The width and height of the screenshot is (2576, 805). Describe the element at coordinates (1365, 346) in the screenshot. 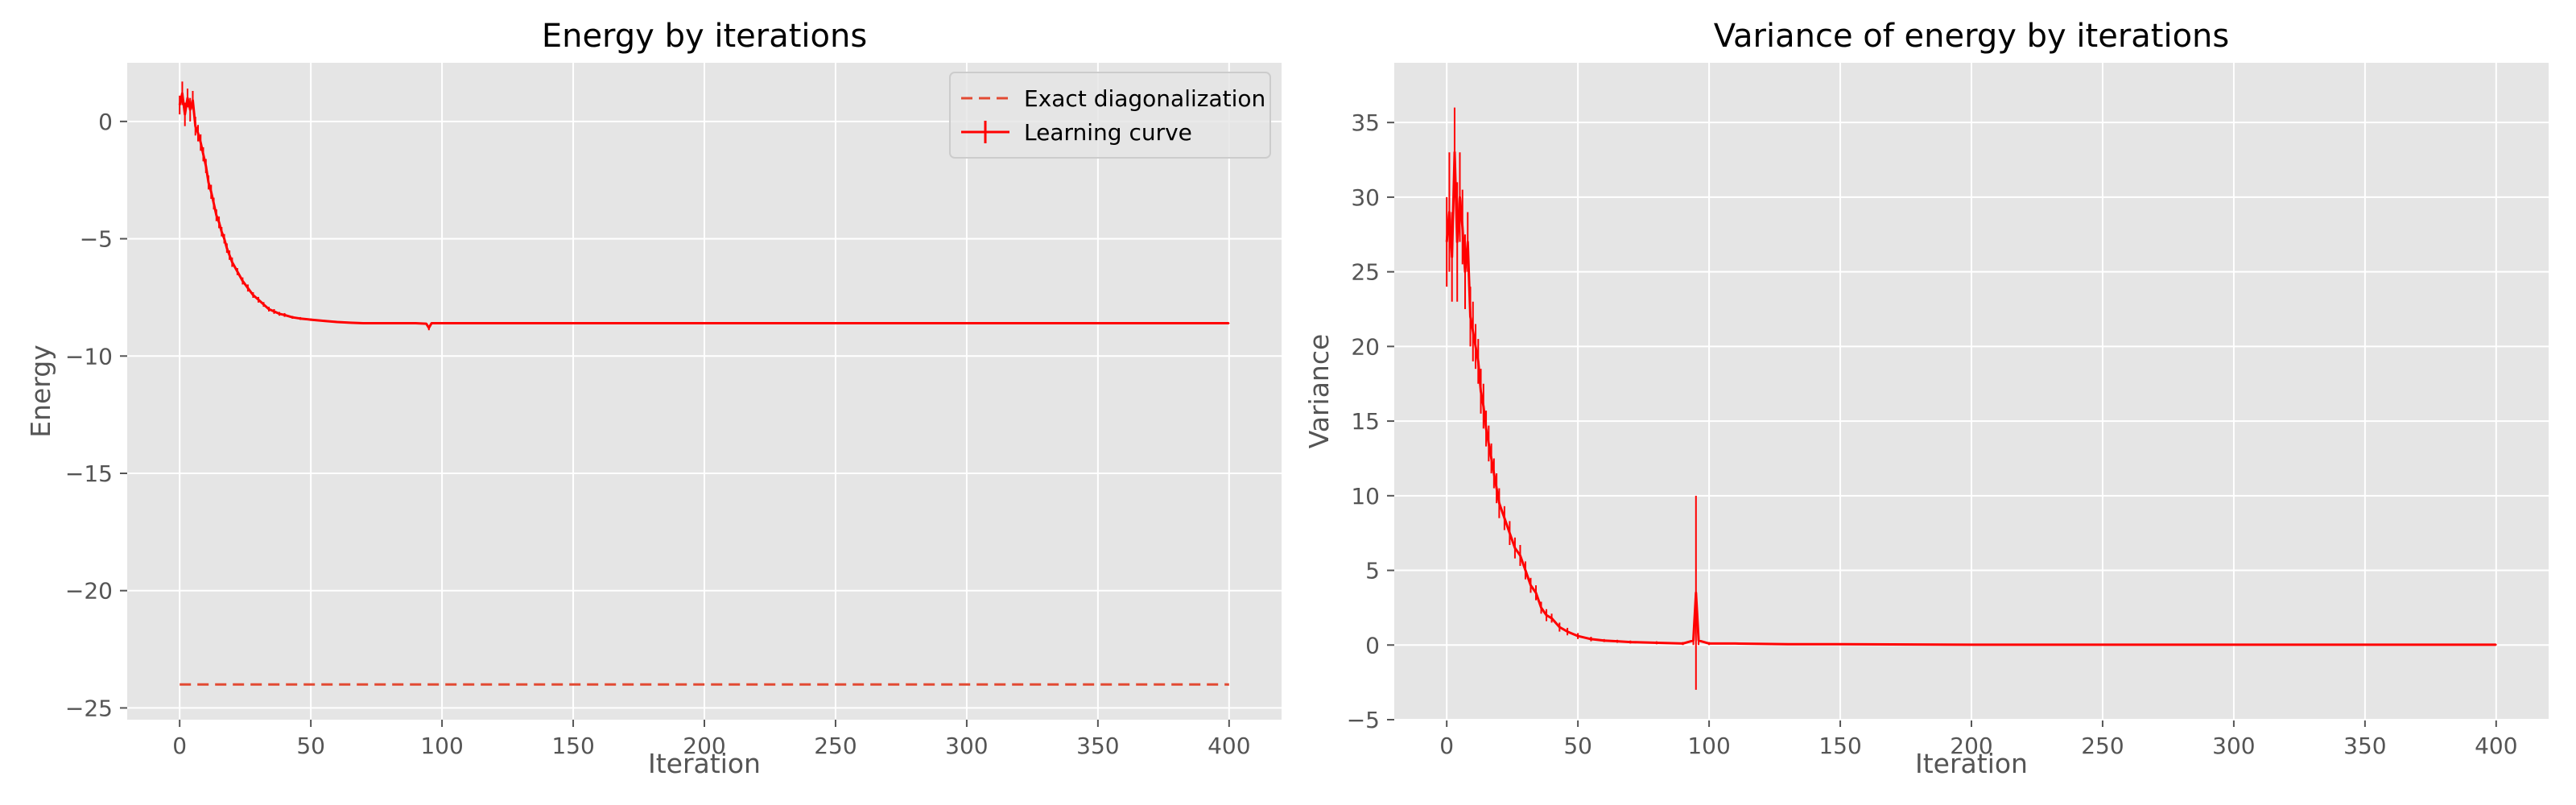

I see `variance-y-tick-label: 20` at that location.